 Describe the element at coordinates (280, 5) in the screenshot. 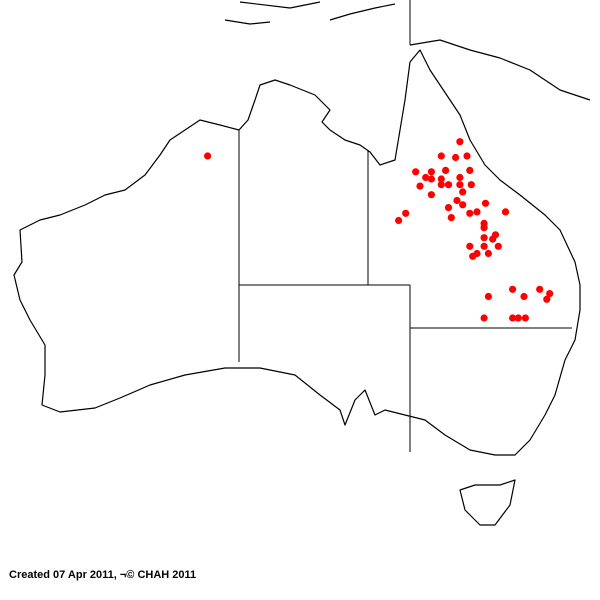

I see `island-seram` at that location.